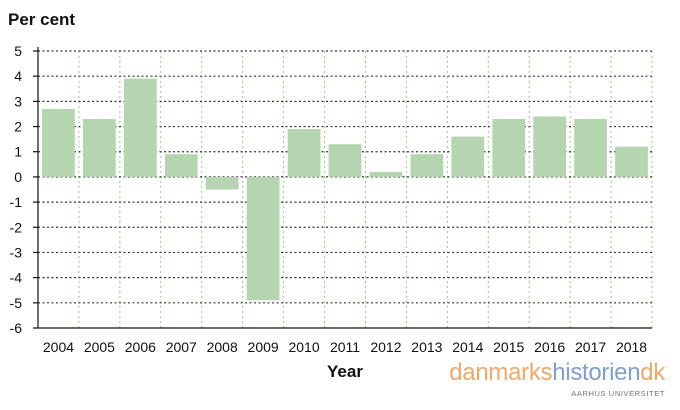  What do you see at coordinates (181, 347) in the screenshot?
I see `x-tick-label: 2007` at bounding box center [181, 347].